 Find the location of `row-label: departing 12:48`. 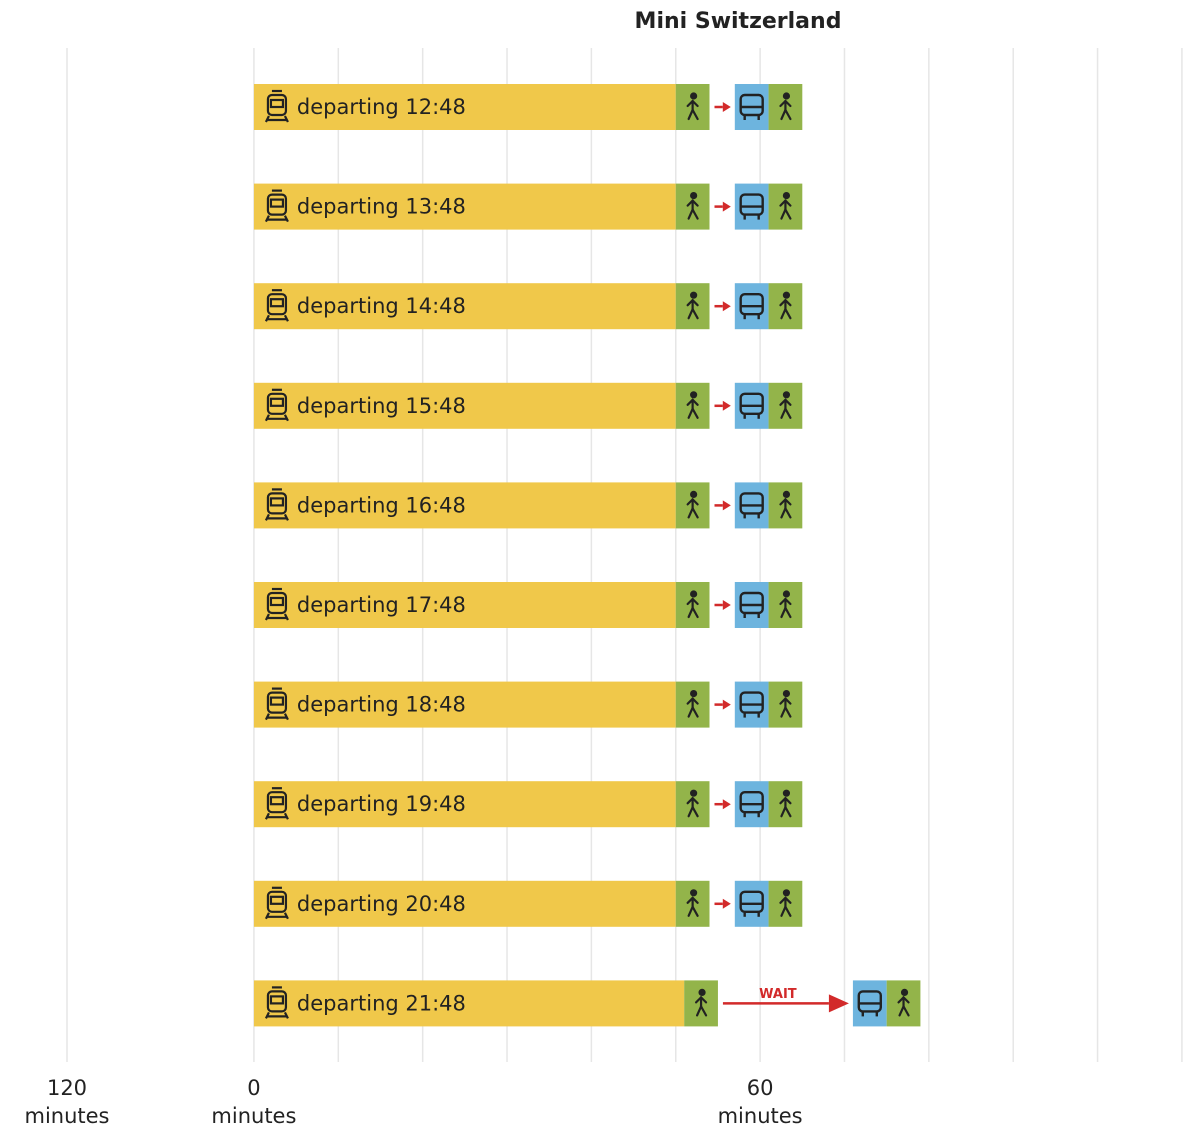

row-label: departing 12:48 is located at coordinates (381, 107).